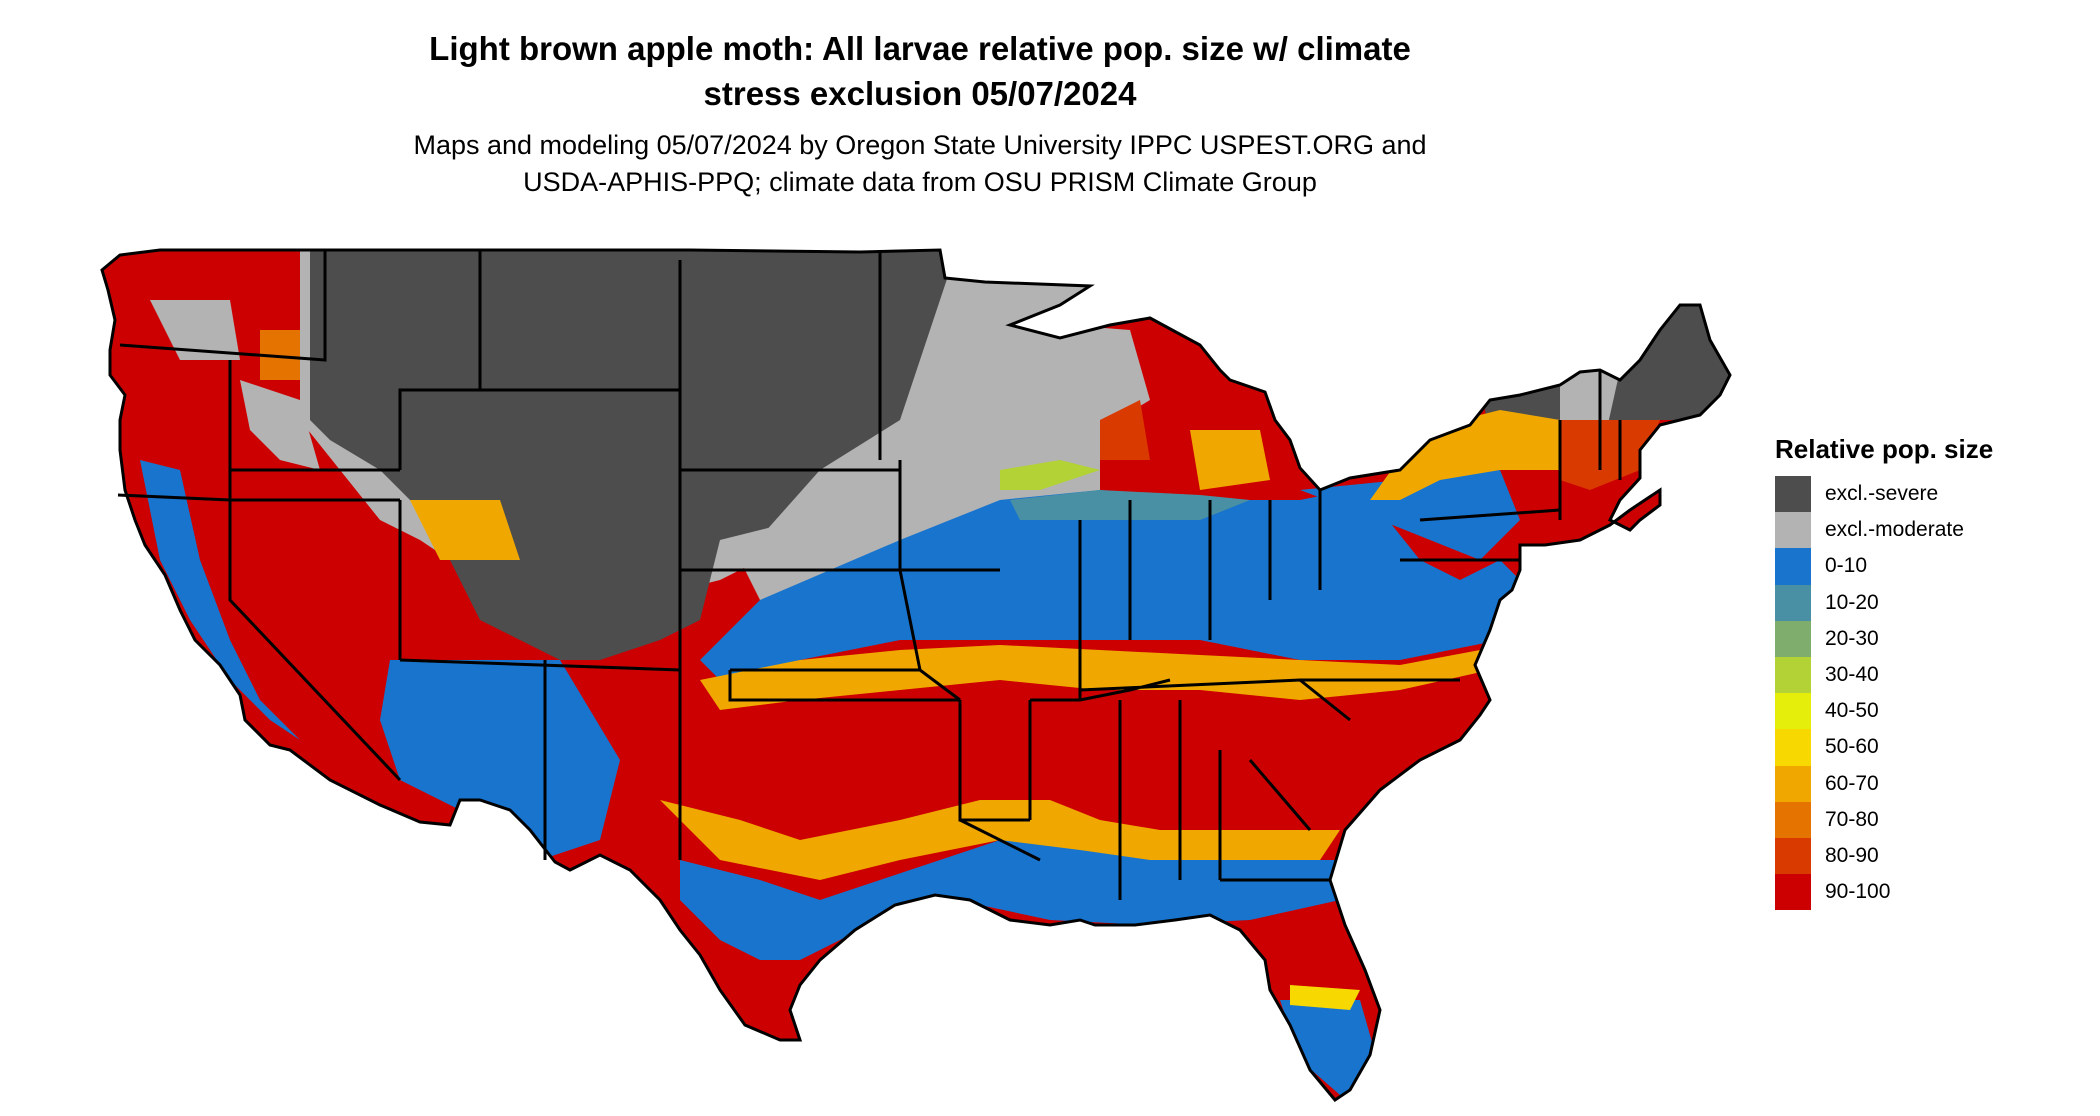 Image resolution: width=2100 pixels, height=1116 pixels. What do you see at coordinates (1852, 747) in the screenshot?
I see `legend-label: 50-60` at bounding box center [1852, 747].